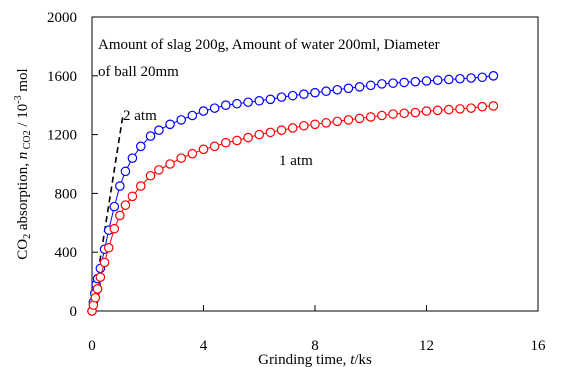 This screenshot has width=571, height=367. I want to click on conditions-line-2: of ball 20mm, so click(138, 72).